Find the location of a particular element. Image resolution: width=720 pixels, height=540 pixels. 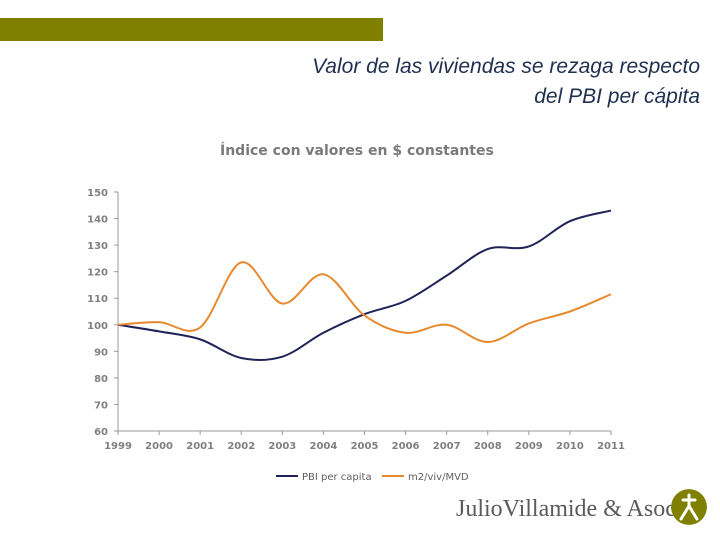

legend-m2-viv-mvd-label: m2/viv/MVD is located at coordinates (438, 477).